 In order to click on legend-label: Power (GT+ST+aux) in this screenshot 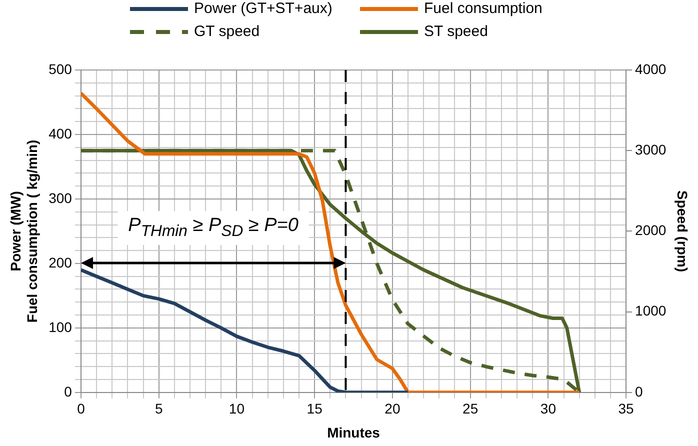, I will do `click(263, 8)`.